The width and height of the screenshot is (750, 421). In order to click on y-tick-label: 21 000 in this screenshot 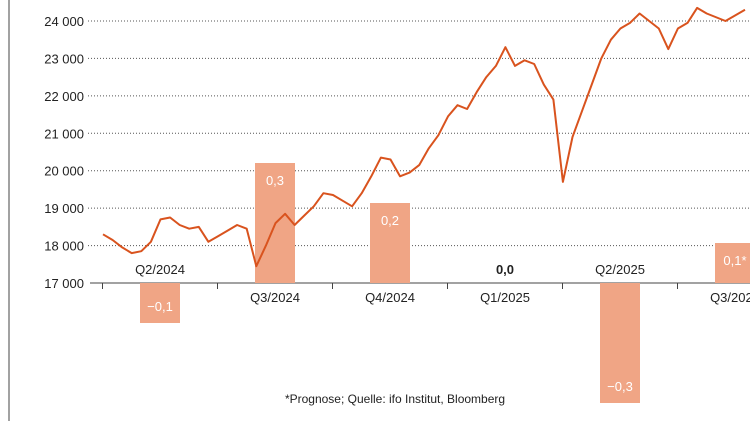, I will do `click(64, 133)`.